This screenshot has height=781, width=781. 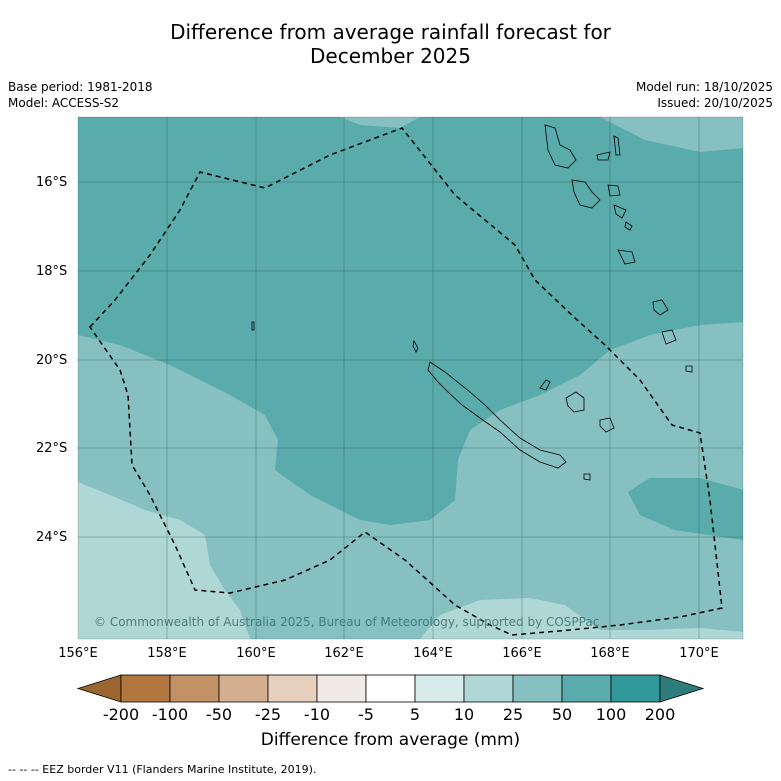 I want to click on colorbar-label-7: 10, so click(x=464, y=714).